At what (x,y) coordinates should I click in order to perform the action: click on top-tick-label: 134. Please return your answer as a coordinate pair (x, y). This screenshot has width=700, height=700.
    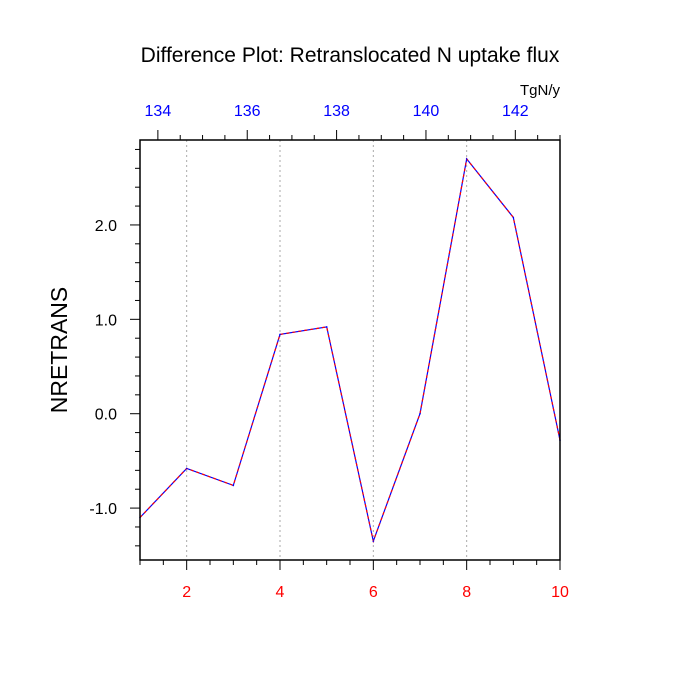
    Looking at the image, I should click on (158, 111).